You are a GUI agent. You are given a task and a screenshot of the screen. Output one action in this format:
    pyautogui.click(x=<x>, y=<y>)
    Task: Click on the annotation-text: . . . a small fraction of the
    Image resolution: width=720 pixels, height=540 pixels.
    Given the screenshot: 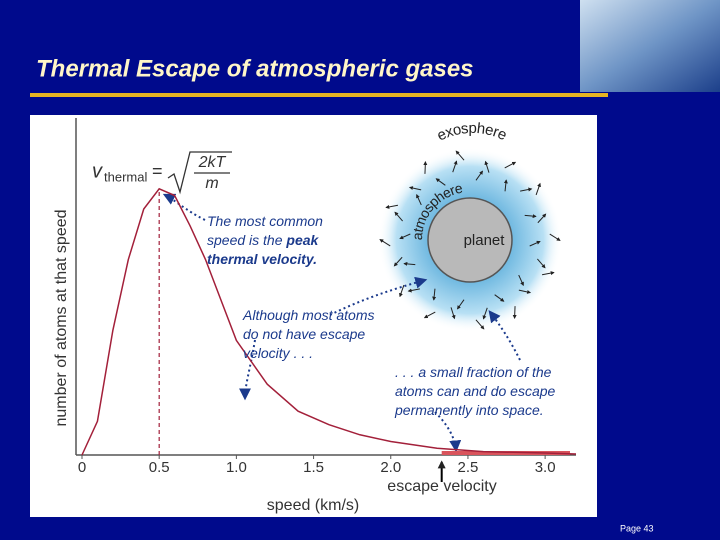 What is the action you would take?
    pyautogui.click(x=473, y=372)
    